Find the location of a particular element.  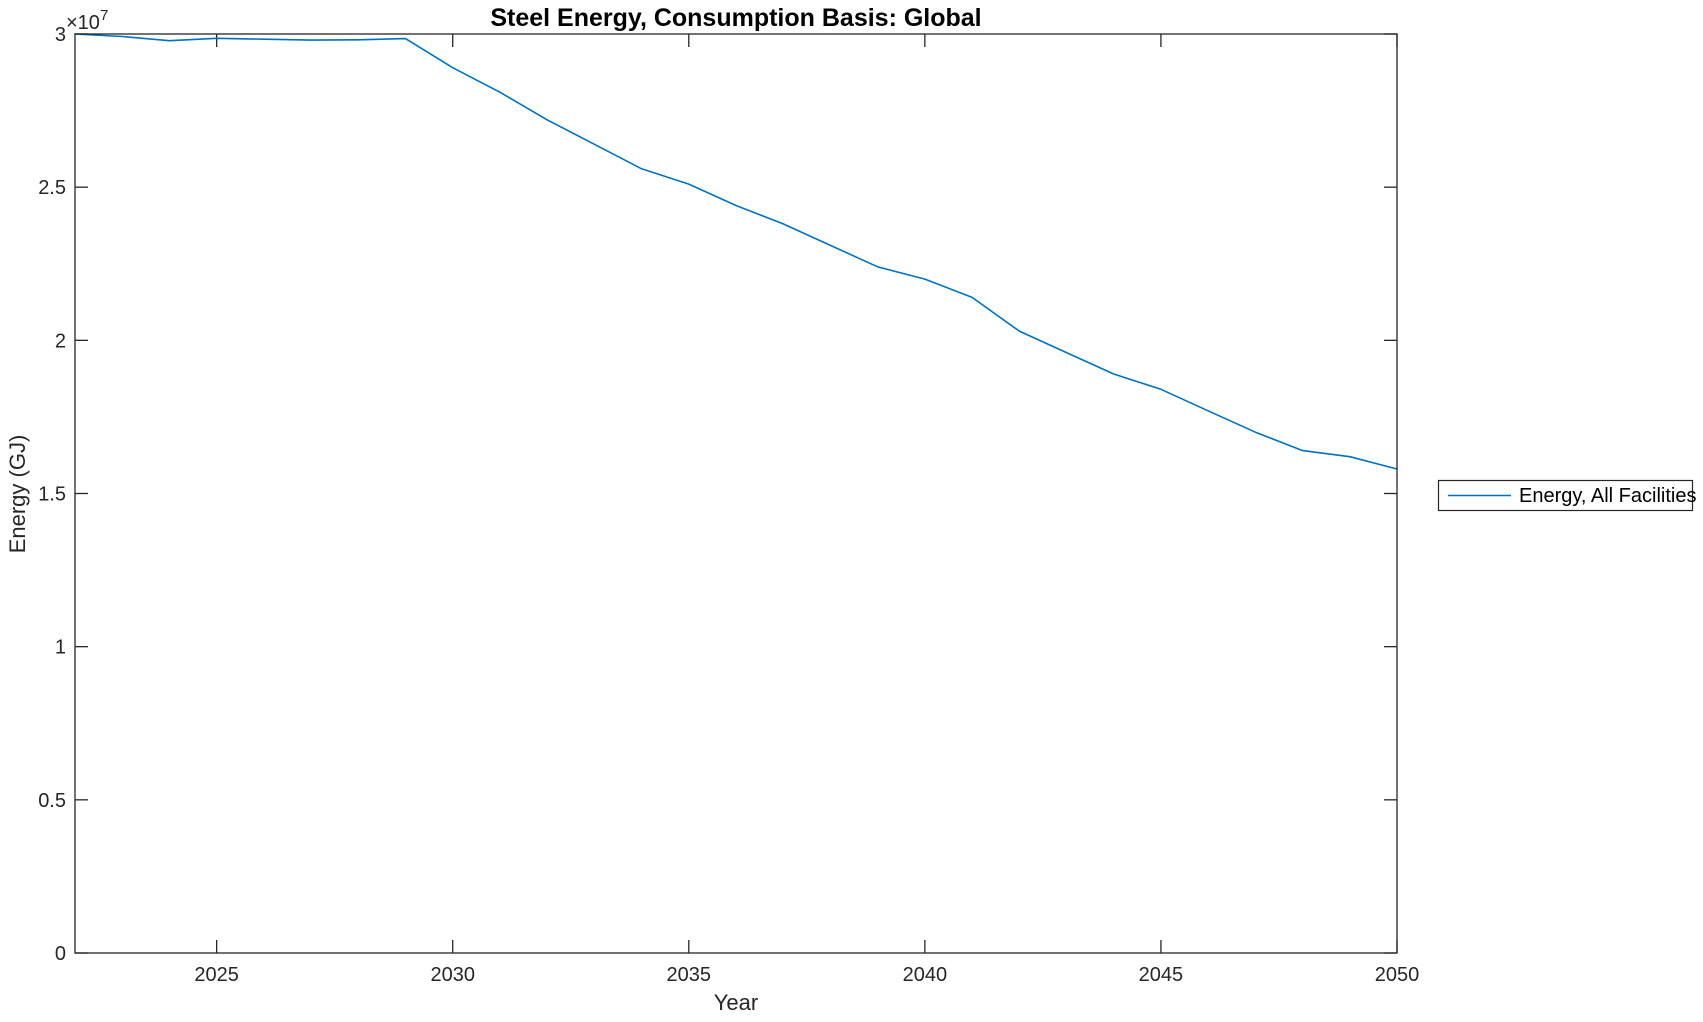

x-tick-label: 2045 is located at coordinates (1161, 975).